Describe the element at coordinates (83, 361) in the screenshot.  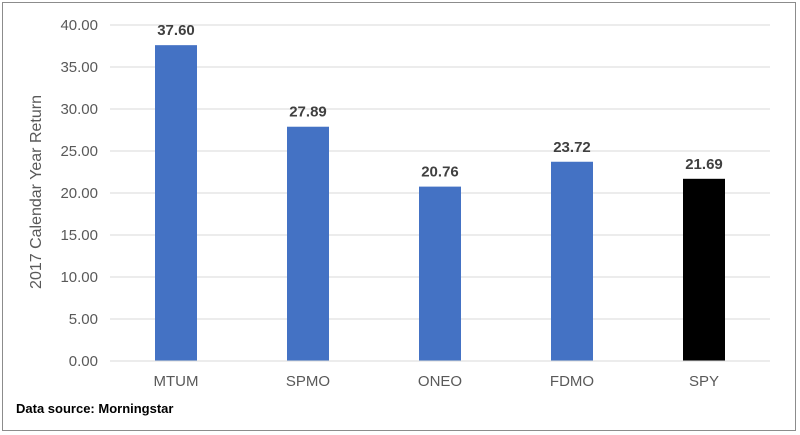
I see `y-tick-label: 0.00` at that location.